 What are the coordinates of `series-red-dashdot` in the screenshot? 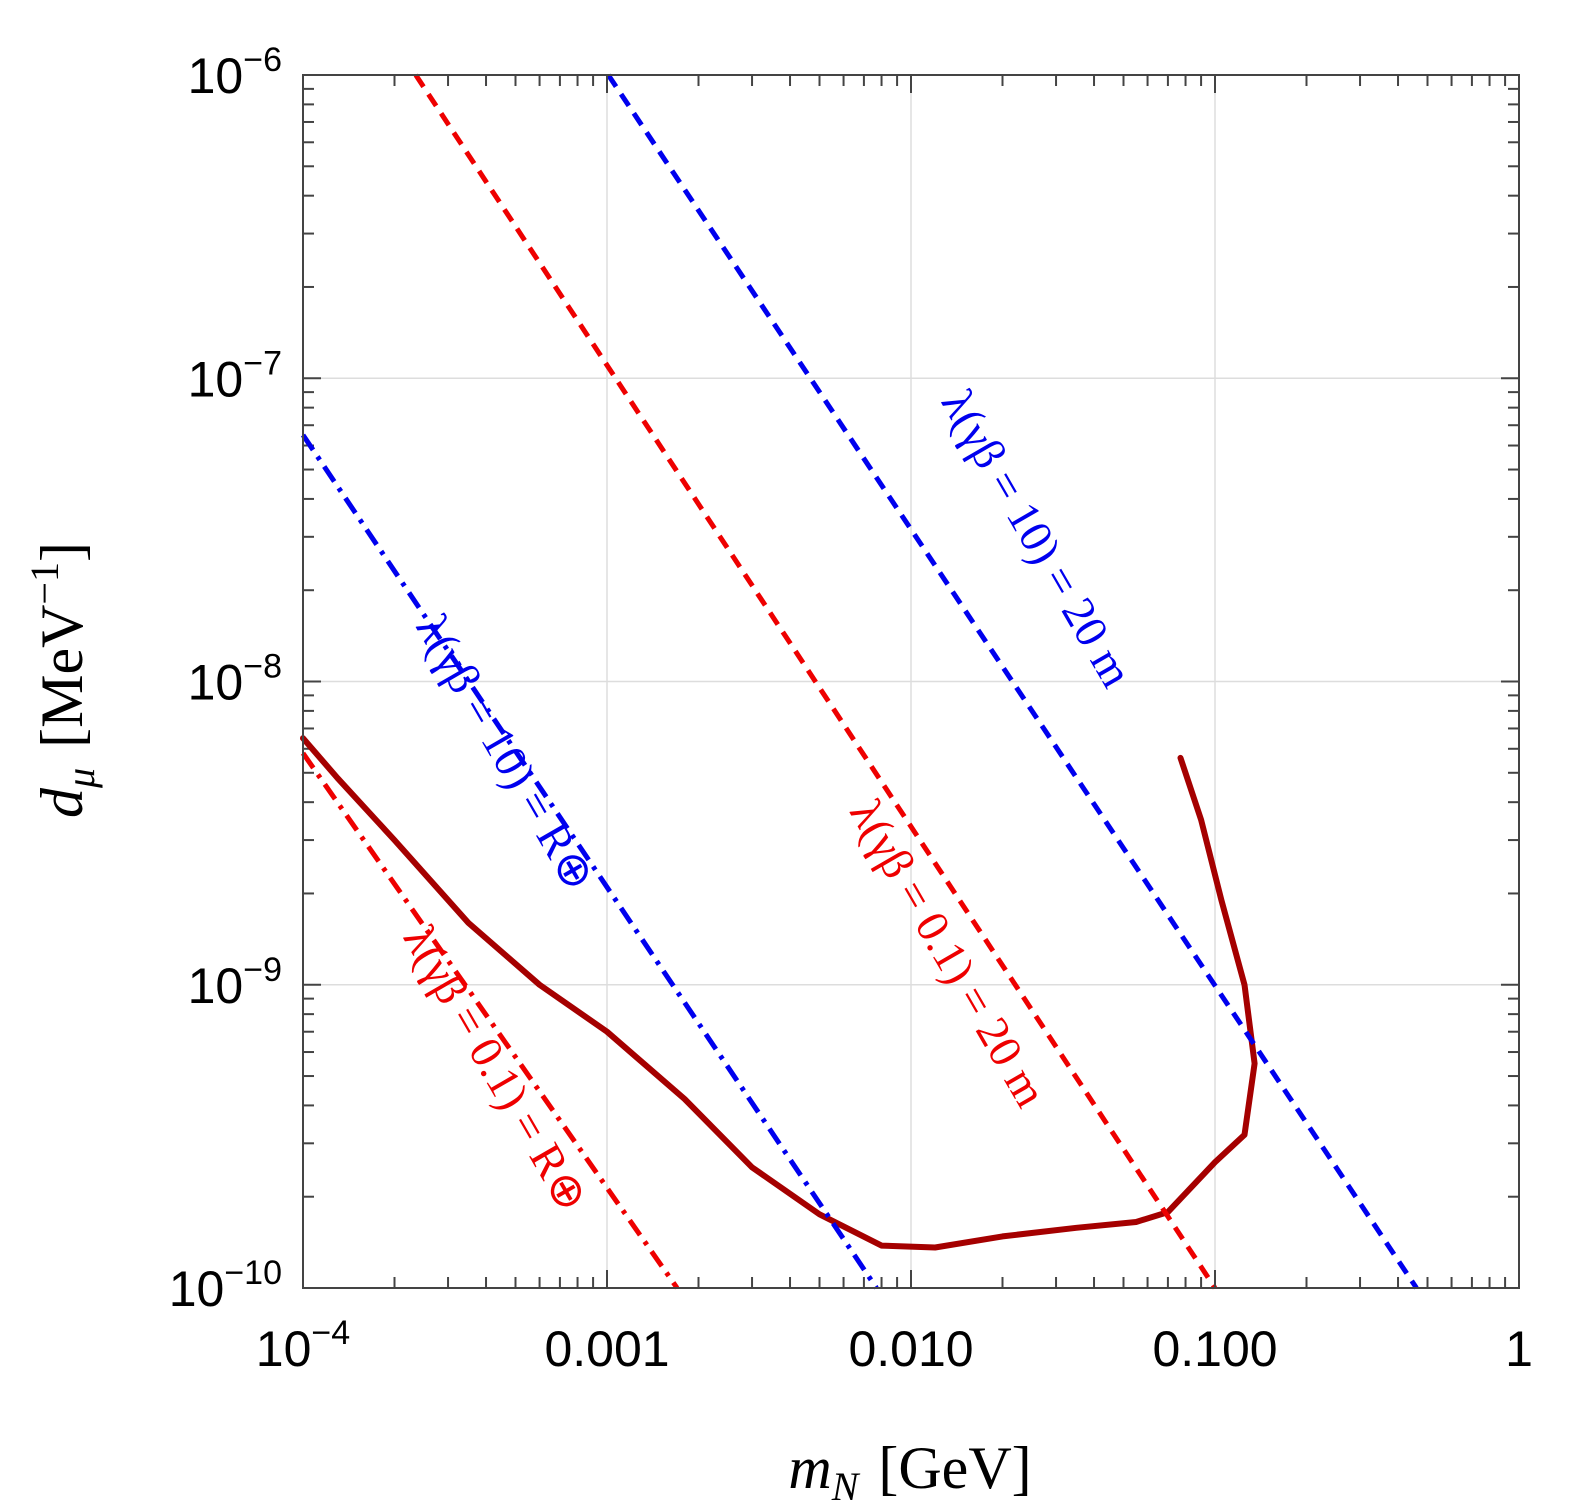 It's located at (490, 1020).